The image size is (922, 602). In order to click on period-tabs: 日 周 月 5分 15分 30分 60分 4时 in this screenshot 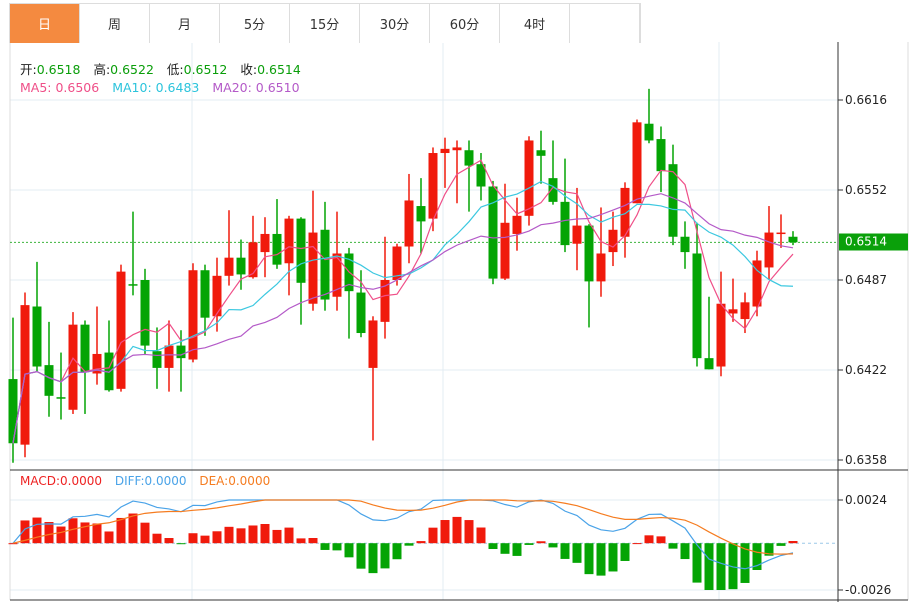, I will do `click(325, 23)`.